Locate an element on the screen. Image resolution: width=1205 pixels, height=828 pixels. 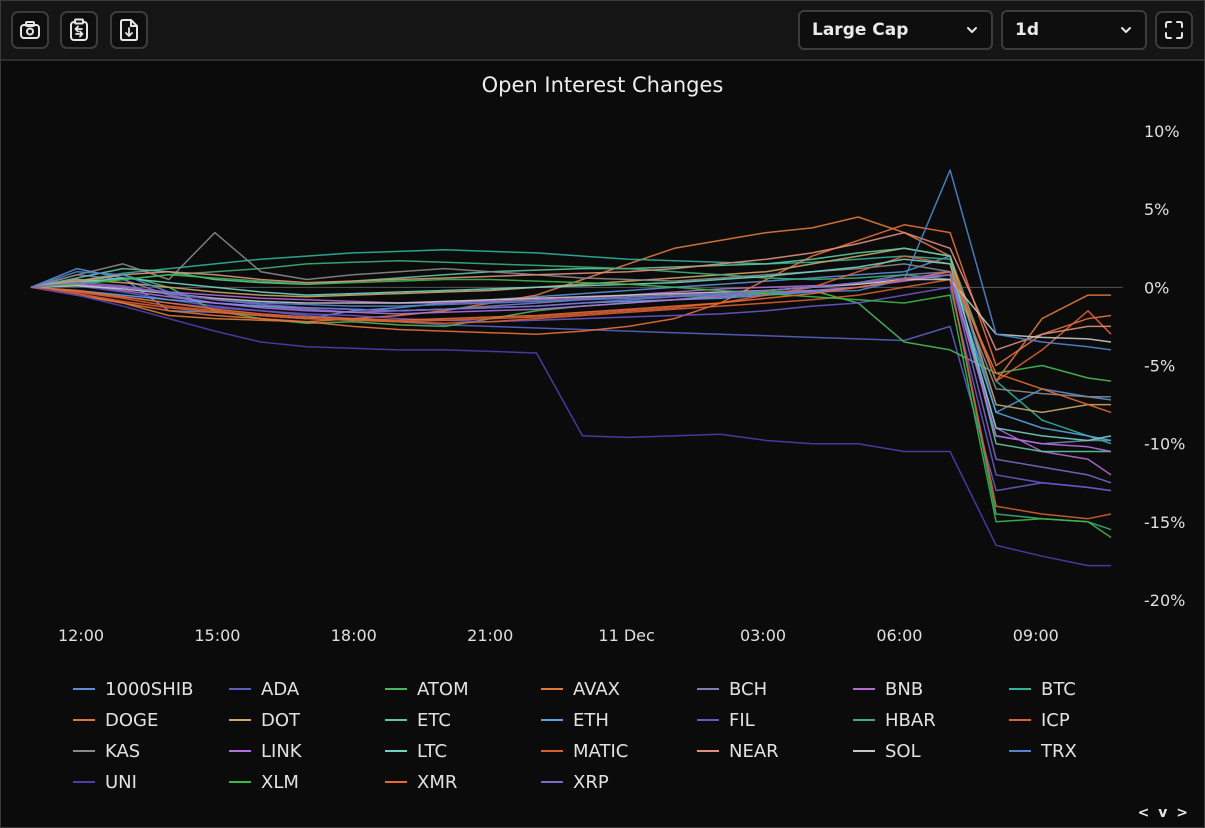
series-line-sol is located at coordinates (571, 310).